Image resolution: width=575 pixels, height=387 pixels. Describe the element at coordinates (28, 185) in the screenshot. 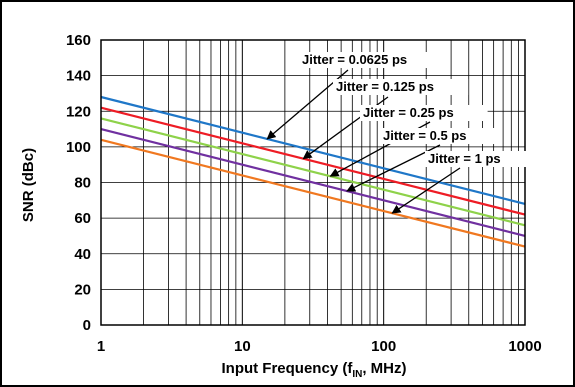

I see `y-axis-label: SNR (dBc)` at that location.